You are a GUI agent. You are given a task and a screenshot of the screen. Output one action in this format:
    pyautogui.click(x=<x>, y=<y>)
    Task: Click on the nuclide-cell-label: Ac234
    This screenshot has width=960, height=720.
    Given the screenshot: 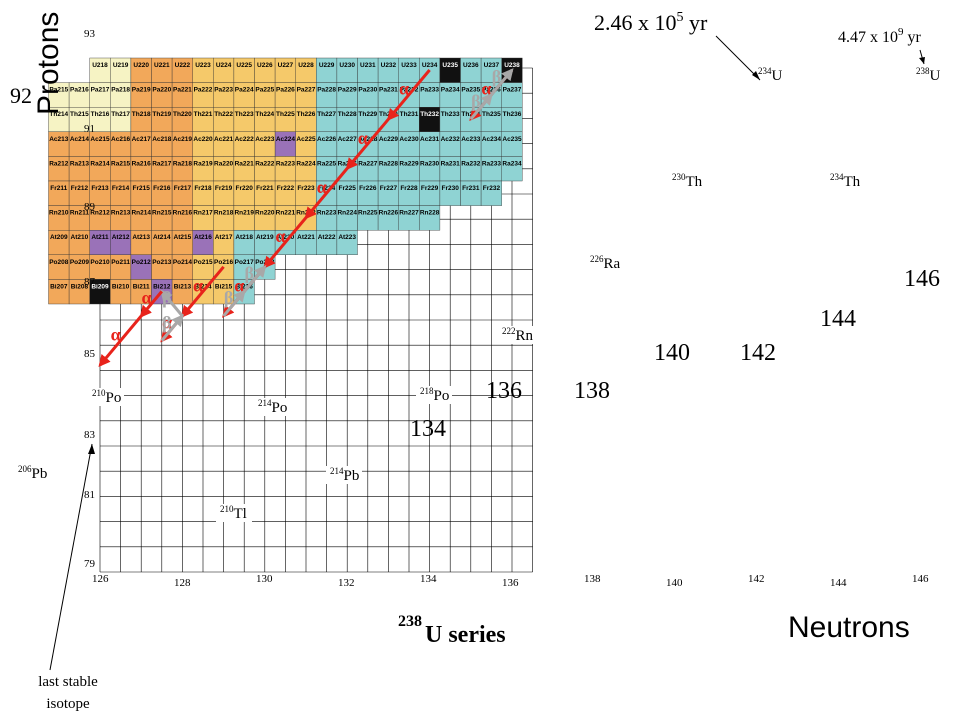 What is the action you would take?
    pyautogui.click(x=492, y=139)
    